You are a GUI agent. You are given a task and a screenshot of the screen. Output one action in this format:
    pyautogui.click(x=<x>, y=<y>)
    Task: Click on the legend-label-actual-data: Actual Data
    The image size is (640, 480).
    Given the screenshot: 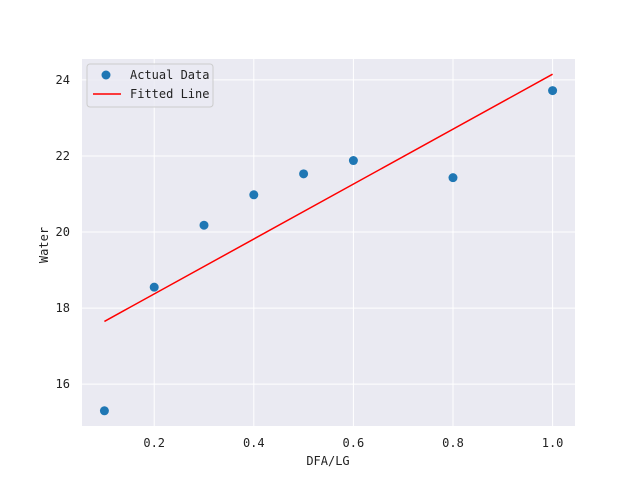 What is the action you would take?
    pyautogui.click(x=169, y=75)
    